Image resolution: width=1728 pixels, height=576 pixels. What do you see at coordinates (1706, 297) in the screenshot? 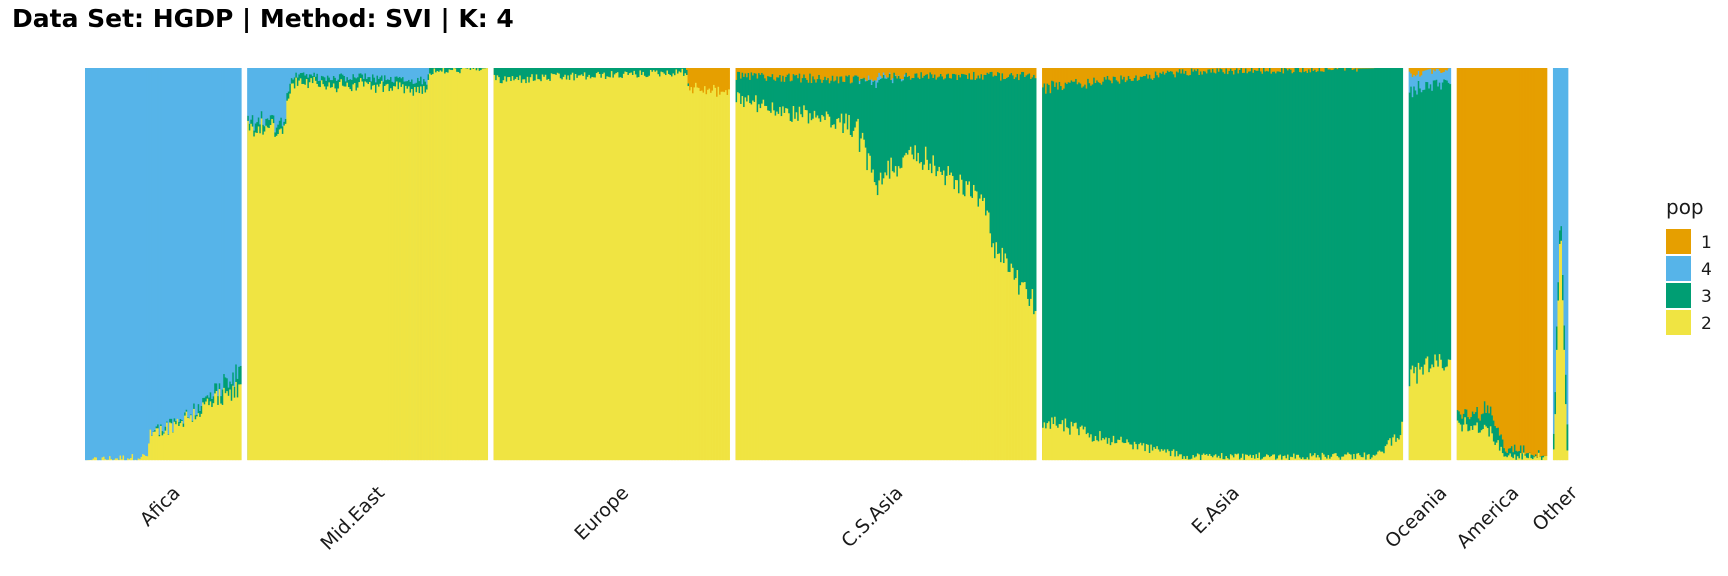
I see `legend-label-3: 3` at bounding box center [1706, 297].